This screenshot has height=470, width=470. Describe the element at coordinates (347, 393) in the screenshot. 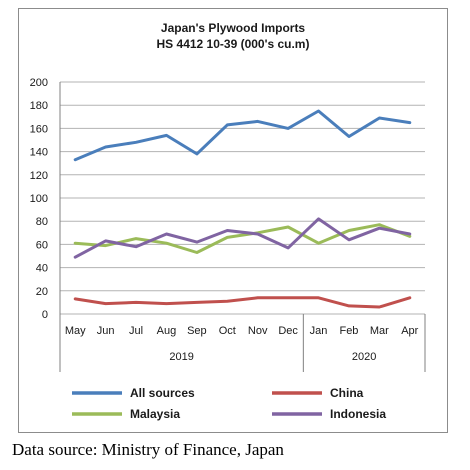

I see `legend-label: China` at that location.